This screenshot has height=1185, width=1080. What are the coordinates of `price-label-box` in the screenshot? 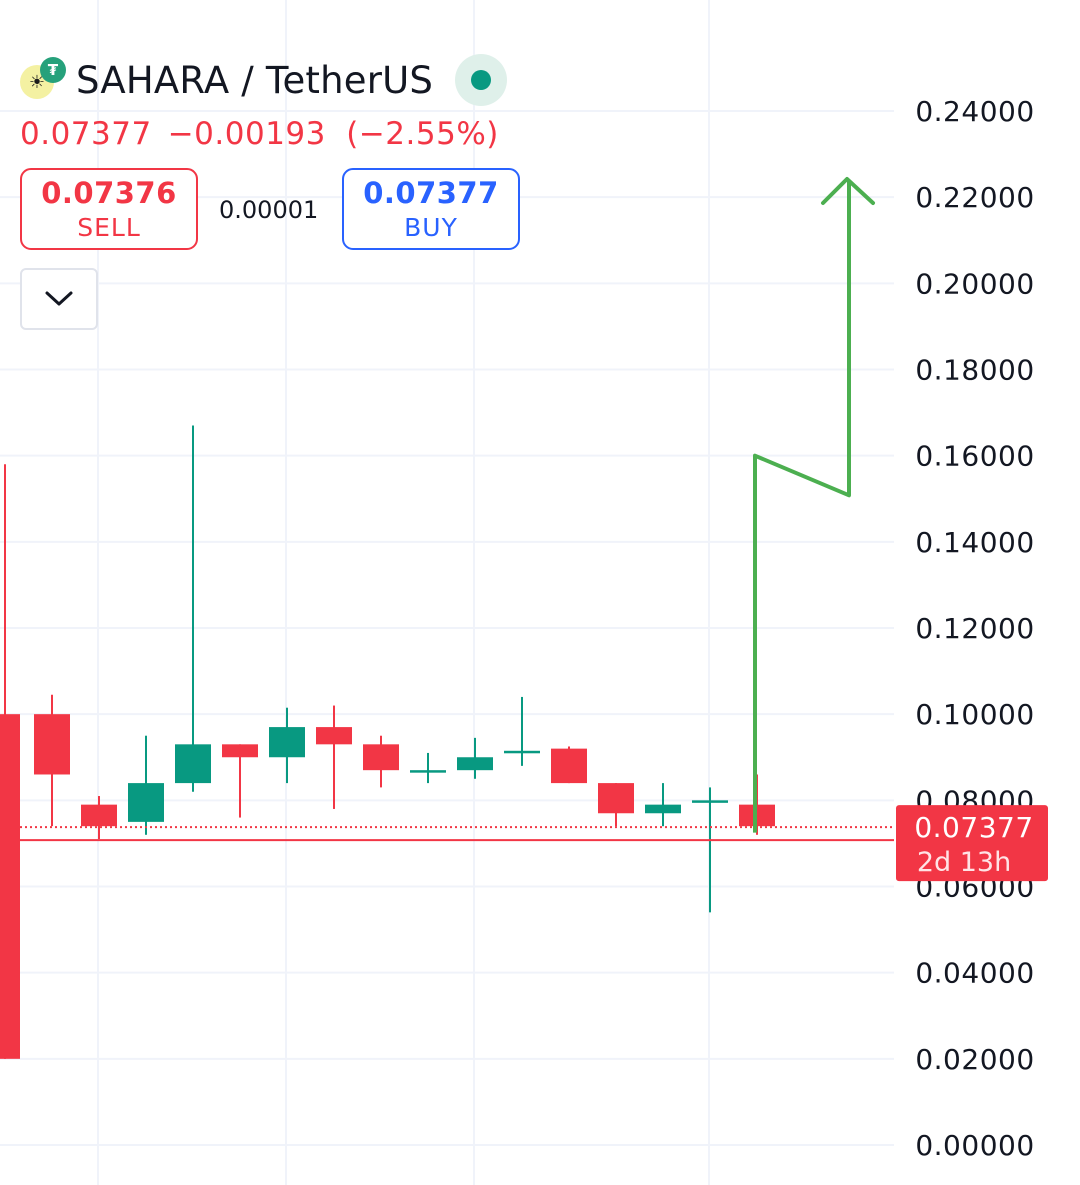 It's located at (972, 843).